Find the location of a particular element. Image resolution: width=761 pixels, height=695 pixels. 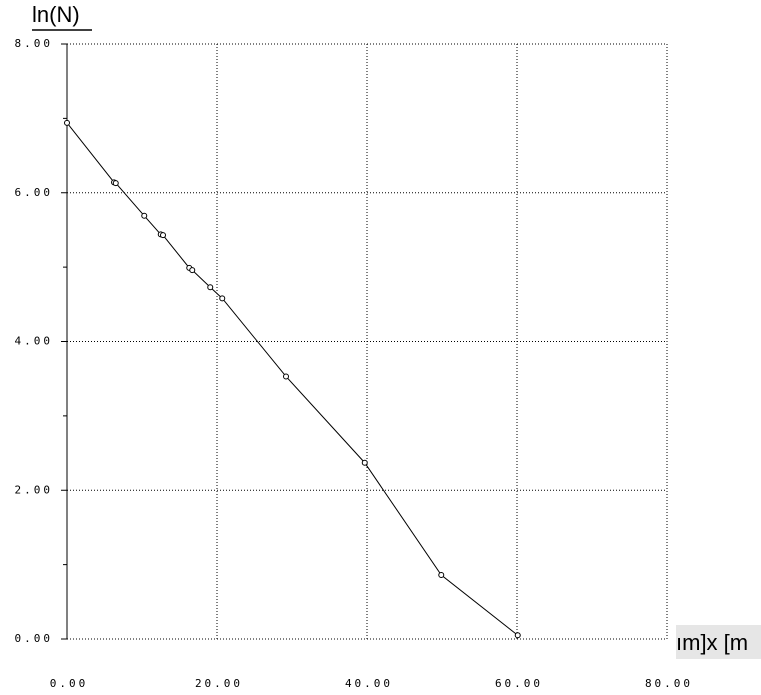

x-title-box is located at coordinates (718, 642).